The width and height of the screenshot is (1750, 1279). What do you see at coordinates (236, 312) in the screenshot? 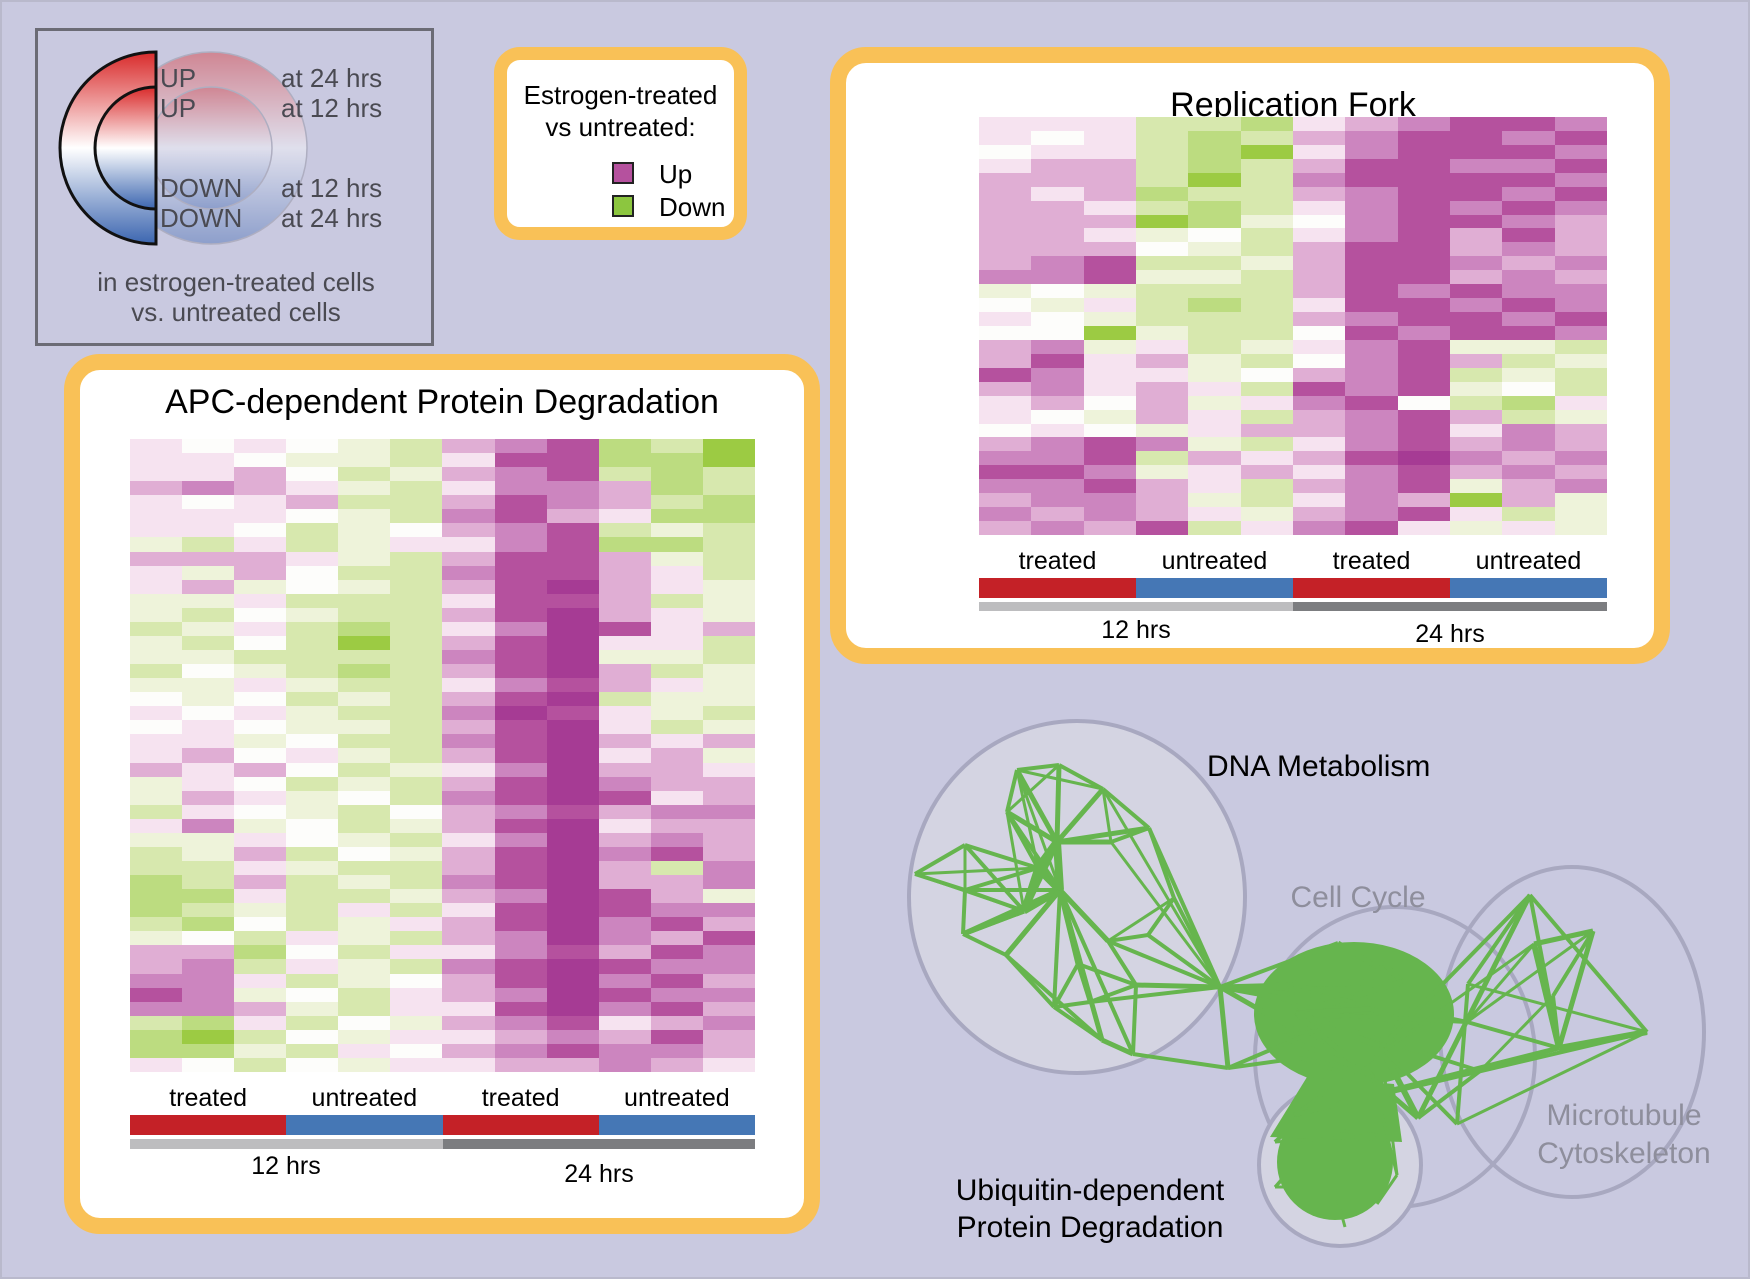
I see `legend-footer-line2: vs. untreated cells` at bounding box center [236, 312].